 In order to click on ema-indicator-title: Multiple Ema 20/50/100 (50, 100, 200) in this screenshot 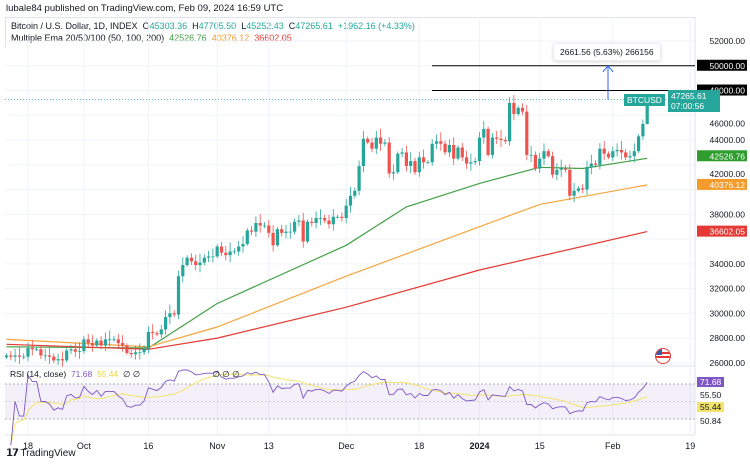, I will do `click(88, 38)`.